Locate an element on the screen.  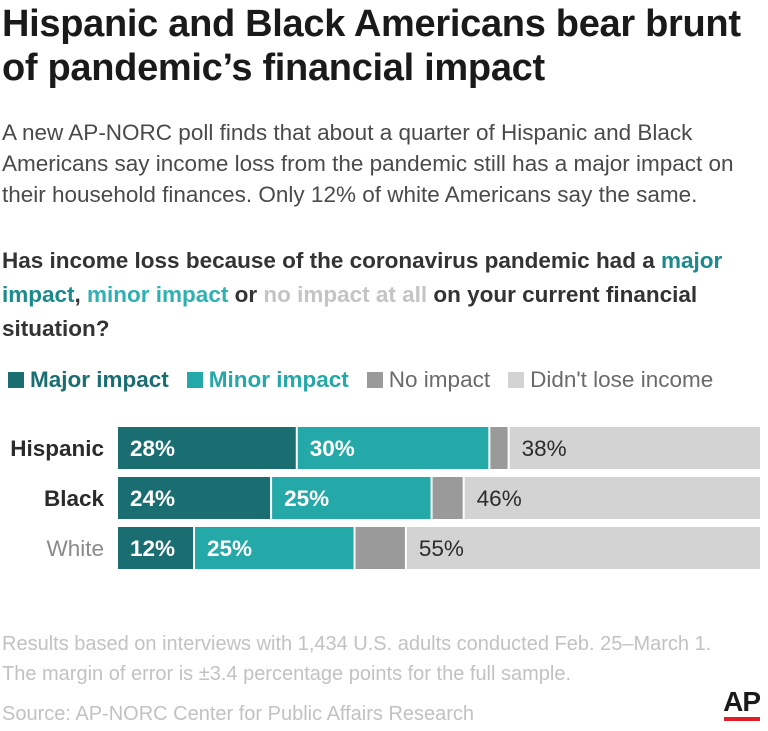
category-label-white: White is located at coordinates (75, 548).